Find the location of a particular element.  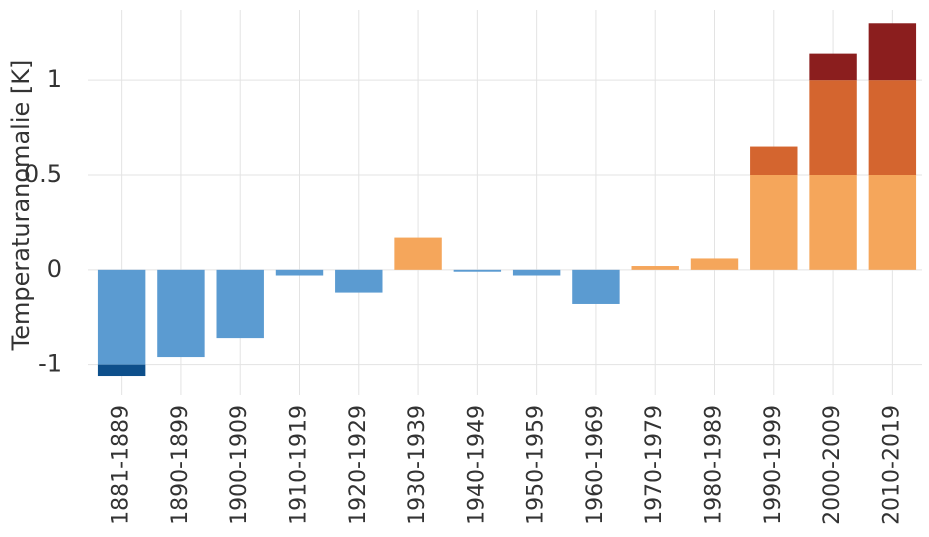

y-tick-label: 0.5 is located at coordinates (43, 174).